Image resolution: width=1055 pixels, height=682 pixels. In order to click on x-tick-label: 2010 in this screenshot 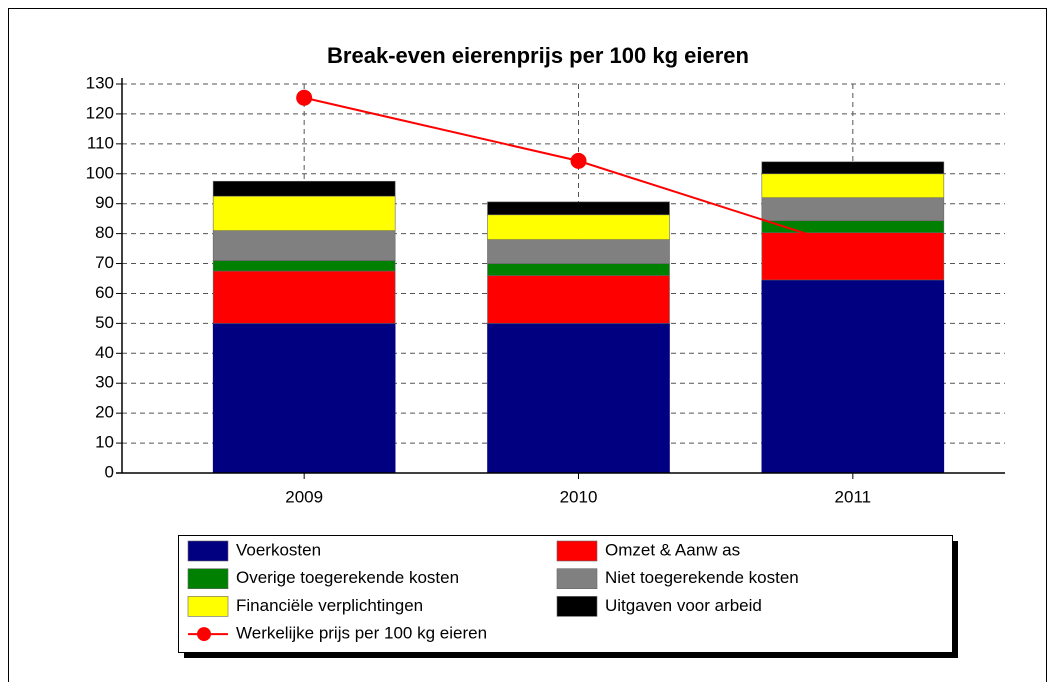, I will do `click(579, 496)`.